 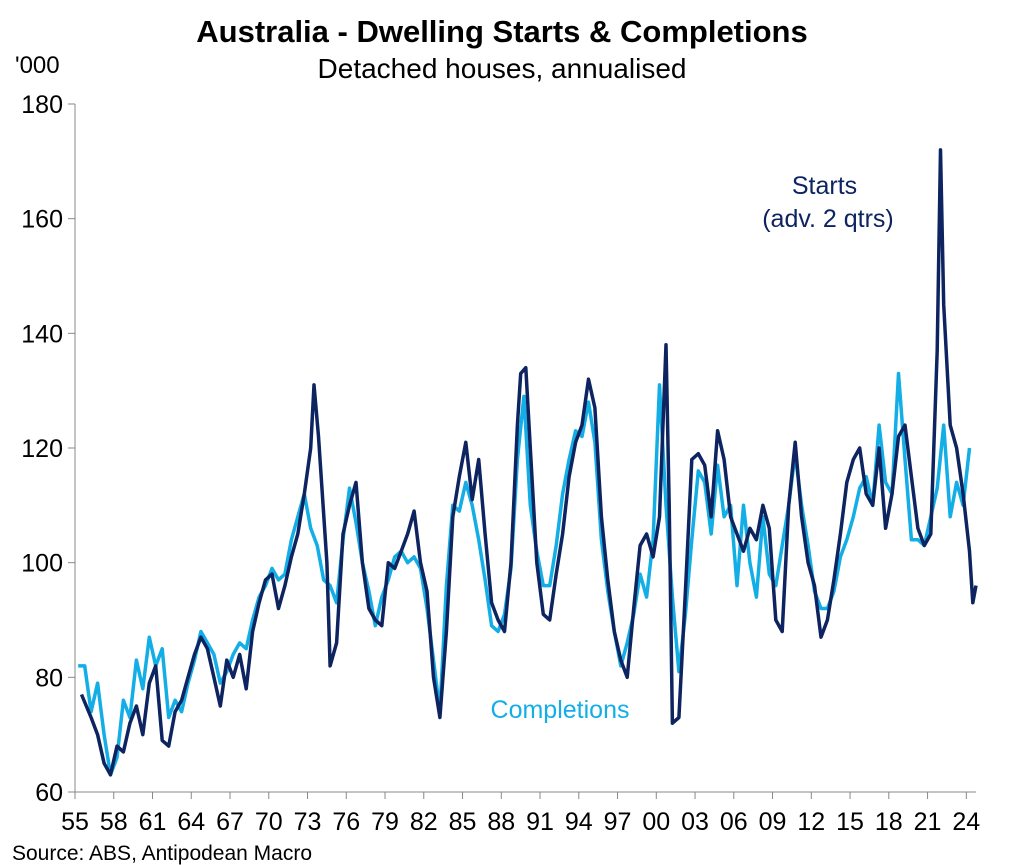 What do you see at coordinates (346, 822) in the screenshot?
I see `x-tick-label: 76` at bounding box center [346, 822].